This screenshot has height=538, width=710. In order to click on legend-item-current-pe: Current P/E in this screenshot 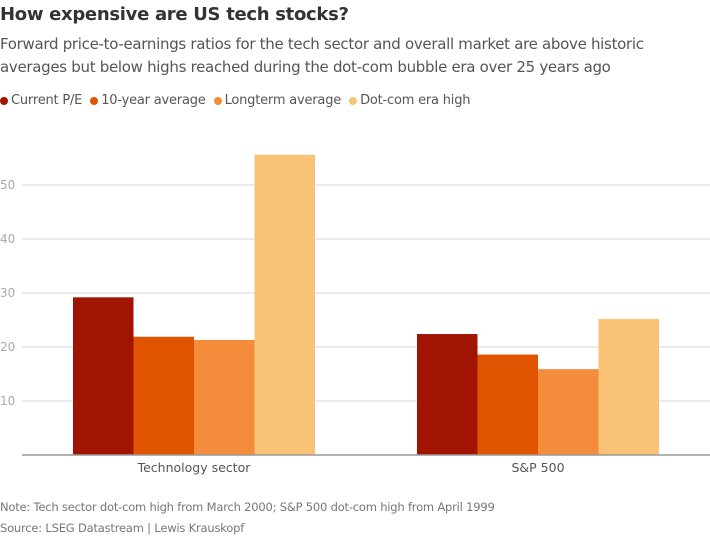, I will do `click(41, 100)`.